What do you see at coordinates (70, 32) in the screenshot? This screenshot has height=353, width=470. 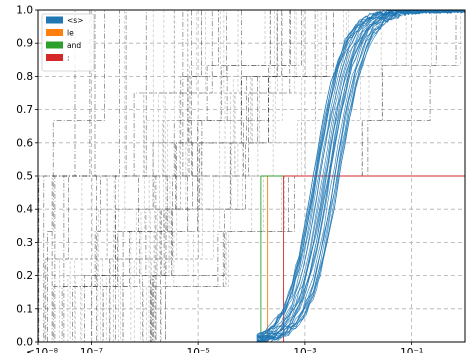 I see `legend-label: le` at bounding box center [70, 32].